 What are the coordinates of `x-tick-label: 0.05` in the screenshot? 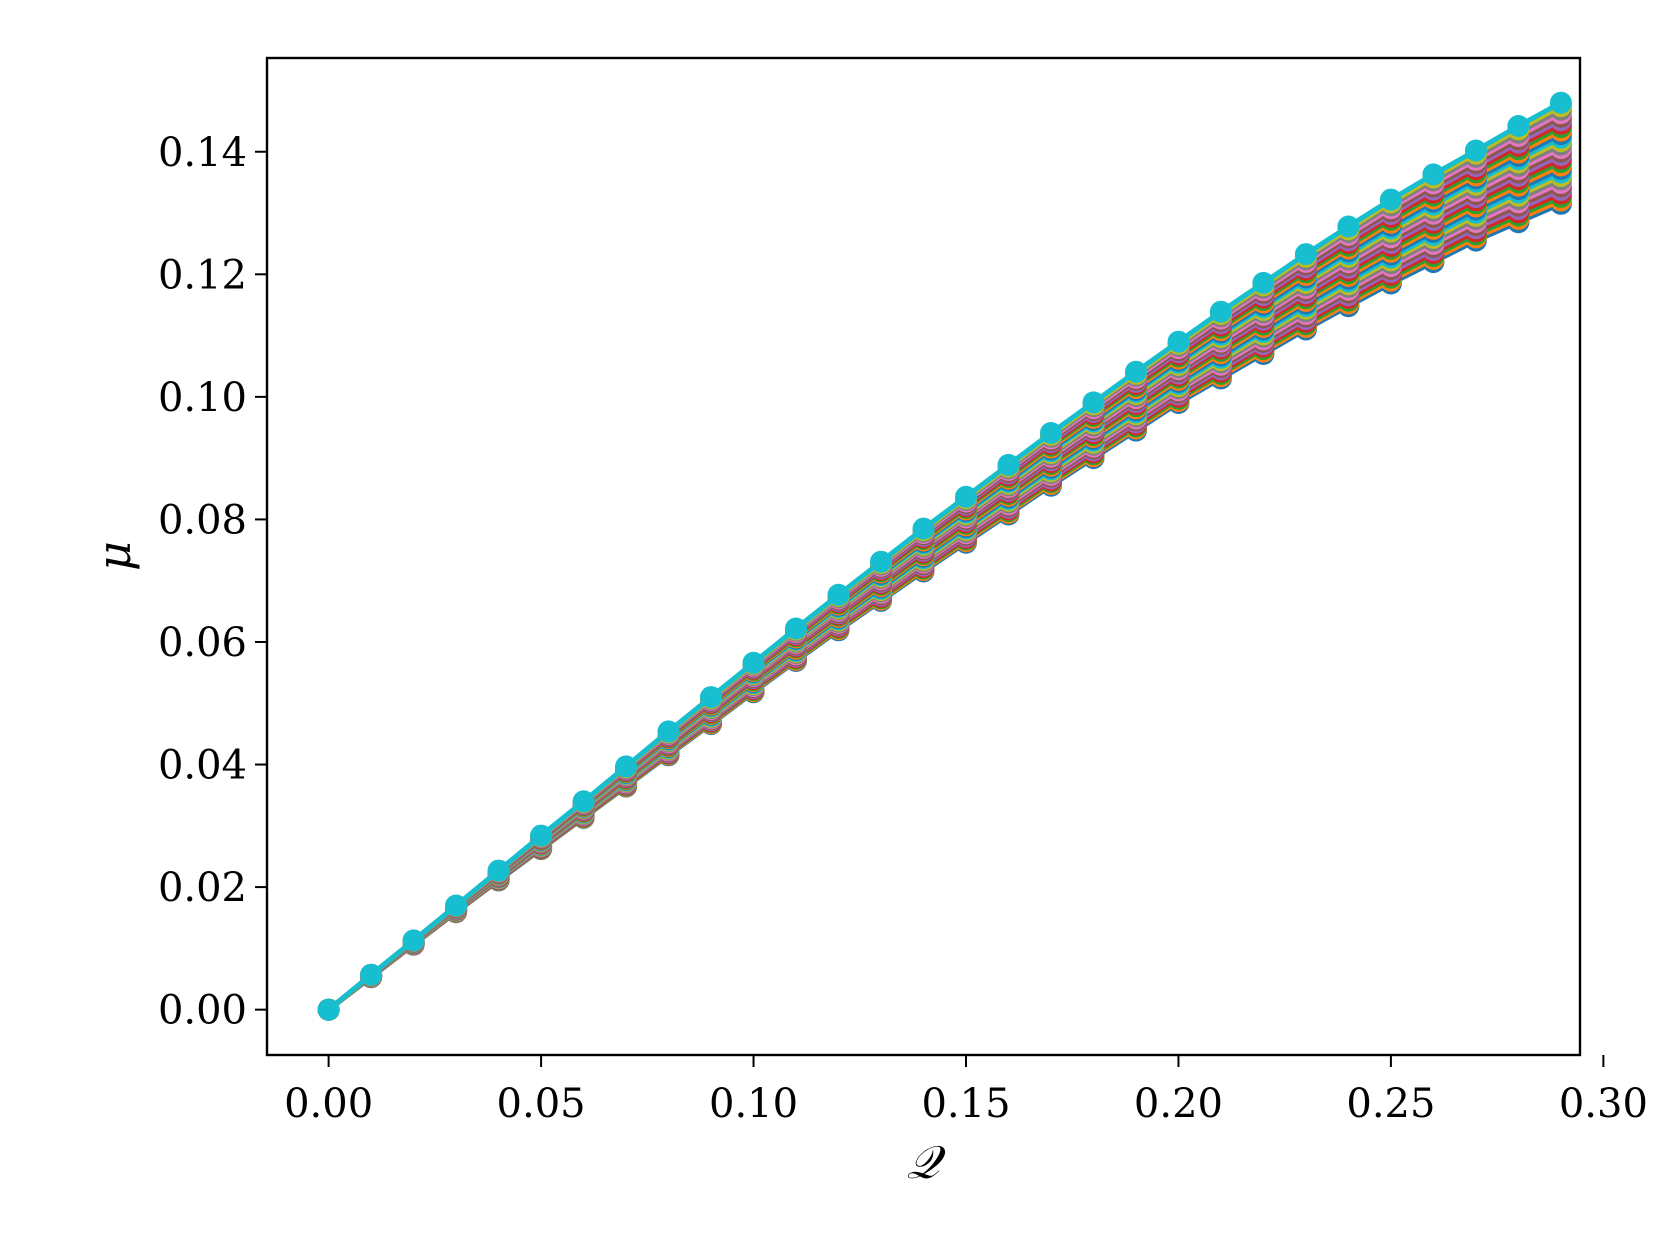 It's located at (541, 1104).